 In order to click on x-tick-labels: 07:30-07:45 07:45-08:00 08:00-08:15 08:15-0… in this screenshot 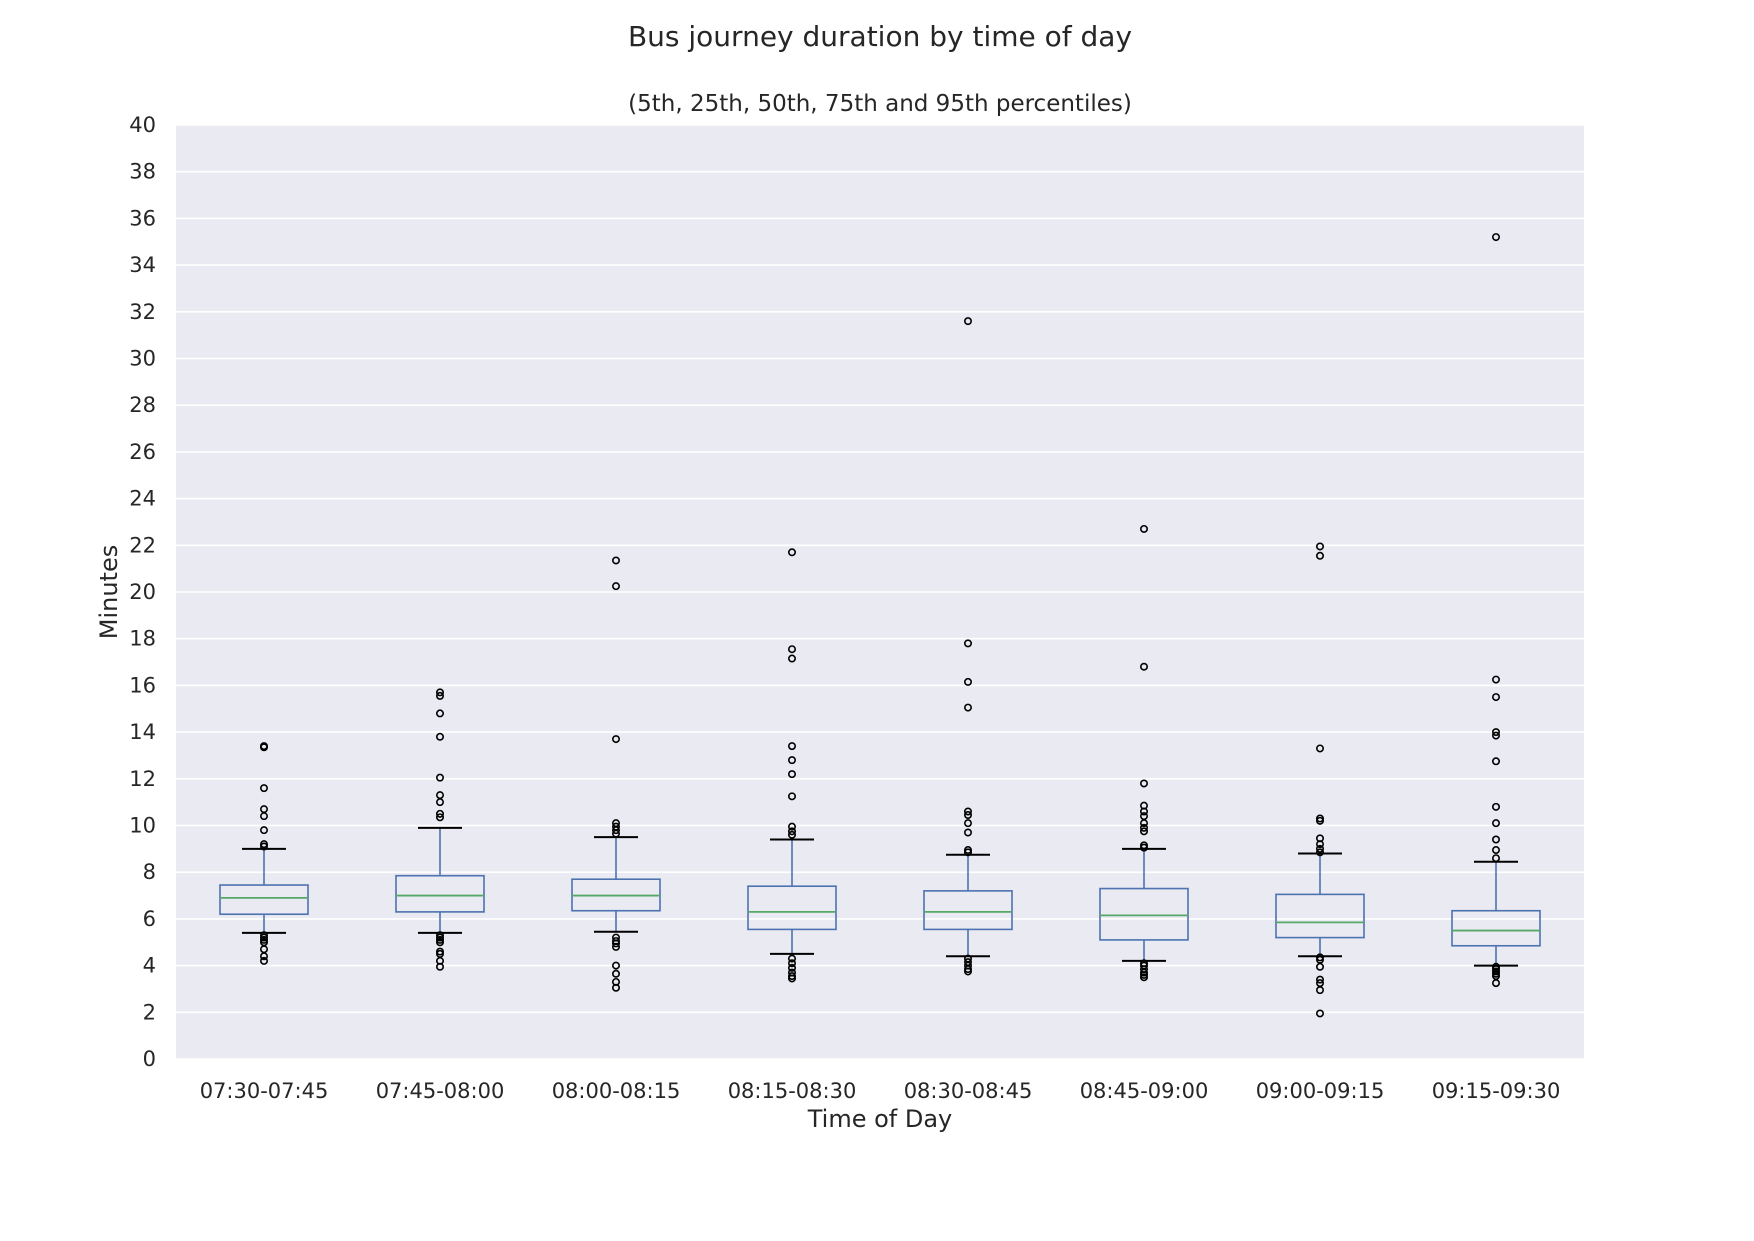, I will do `click(880, 1091)`.